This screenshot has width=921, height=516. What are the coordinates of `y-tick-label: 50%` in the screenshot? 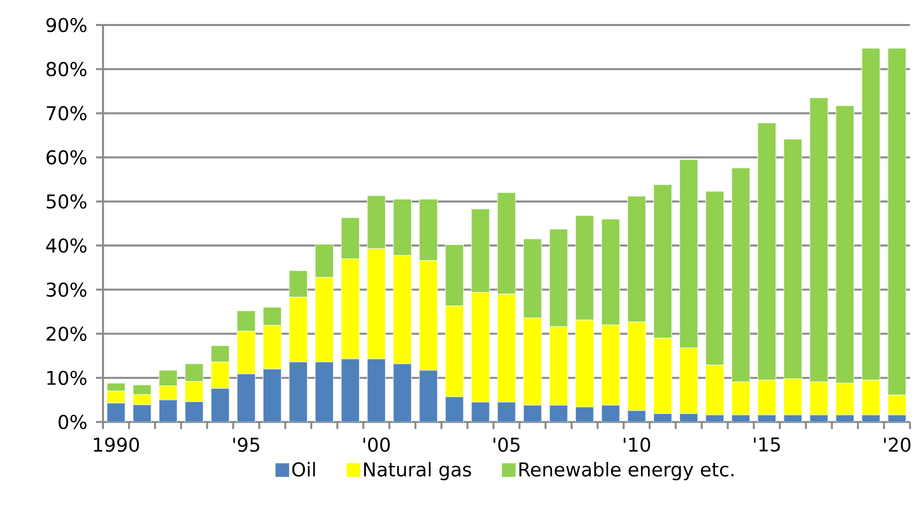 It's located at (66, 201).